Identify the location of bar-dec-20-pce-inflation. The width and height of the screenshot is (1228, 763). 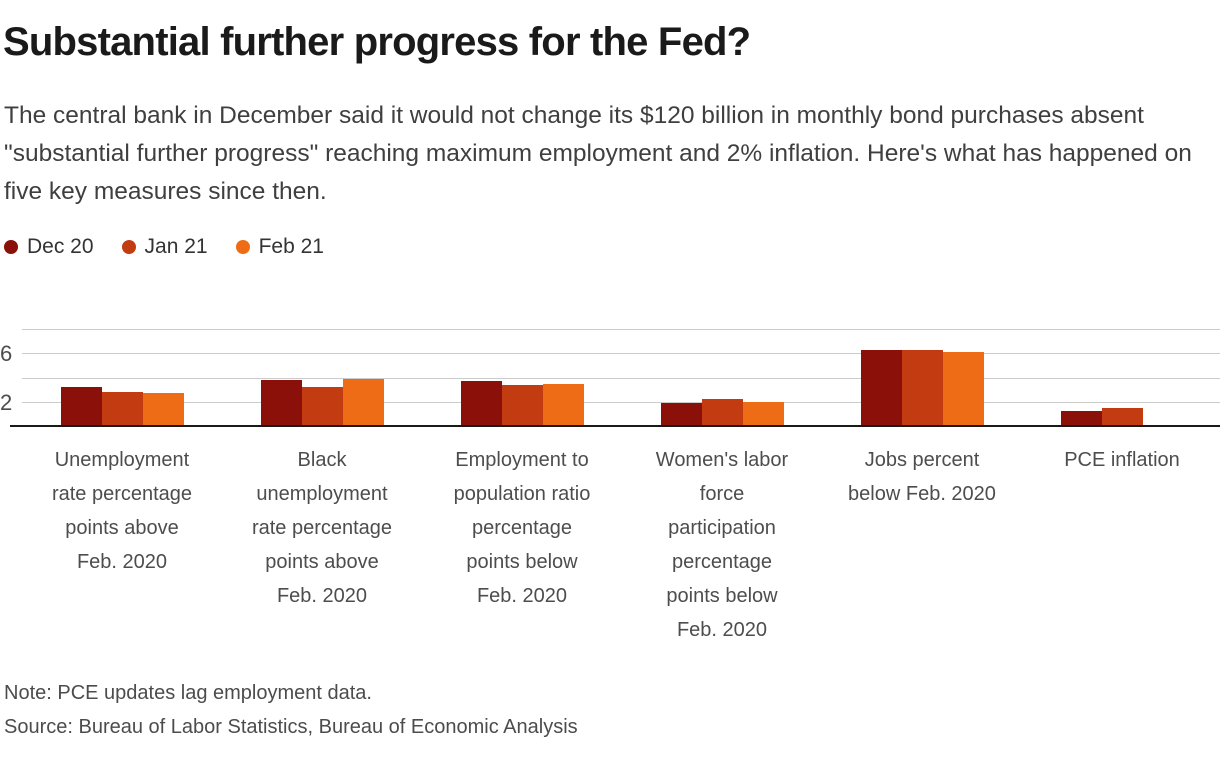
(1081, 418).